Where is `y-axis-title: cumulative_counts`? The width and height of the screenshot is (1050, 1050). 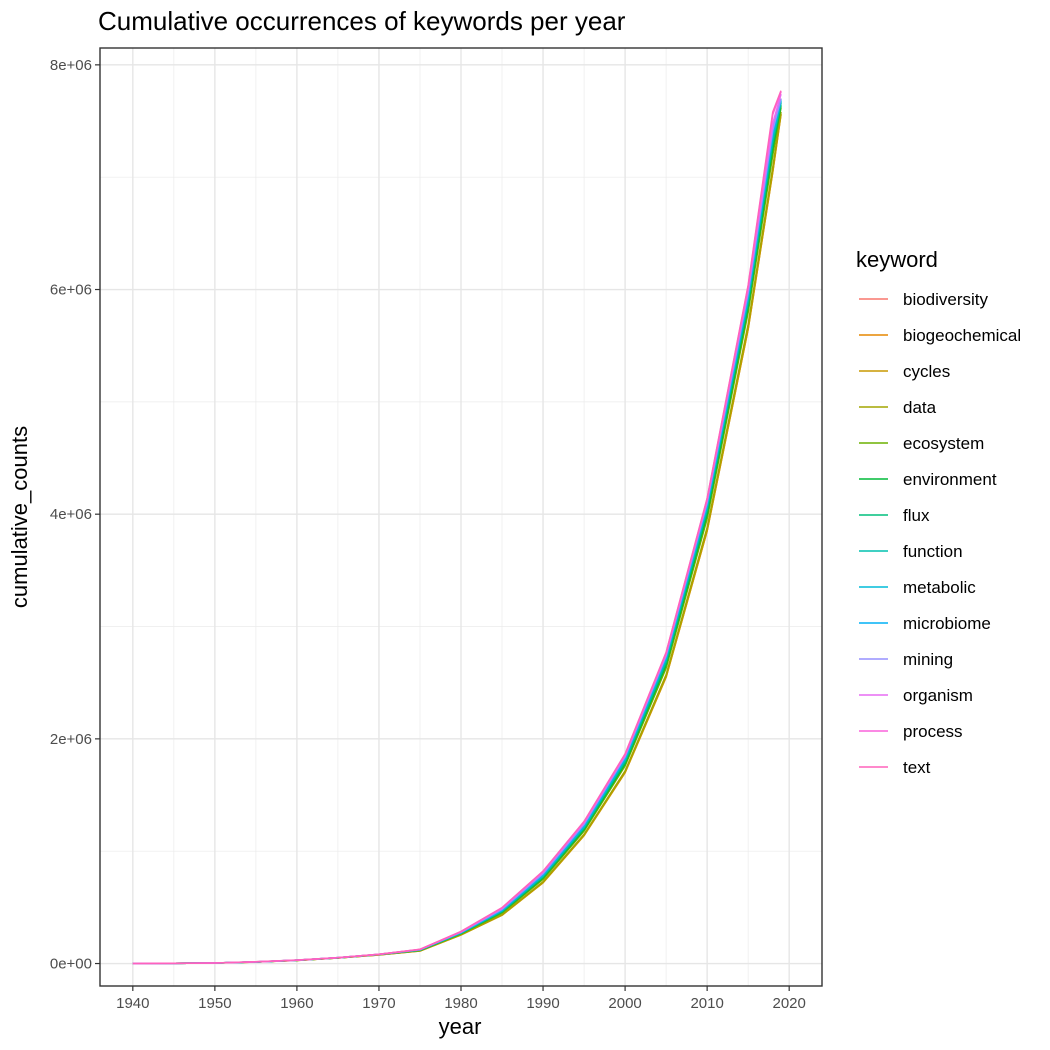 y-axis-title: cumulative_counts is located at coordinates (19, 517).